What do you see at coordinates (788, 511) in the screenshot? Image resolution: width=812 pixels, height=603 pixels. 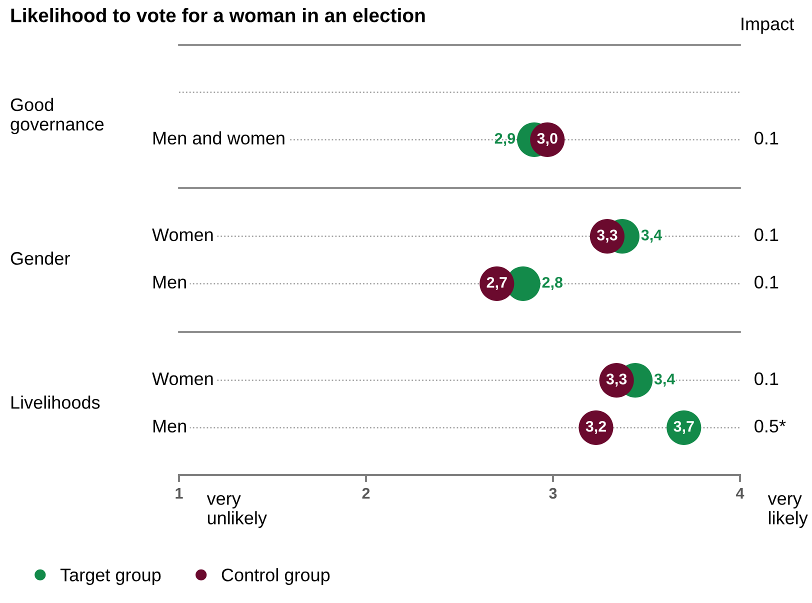 I see `text: very likely` at bounding box center [788, 511].